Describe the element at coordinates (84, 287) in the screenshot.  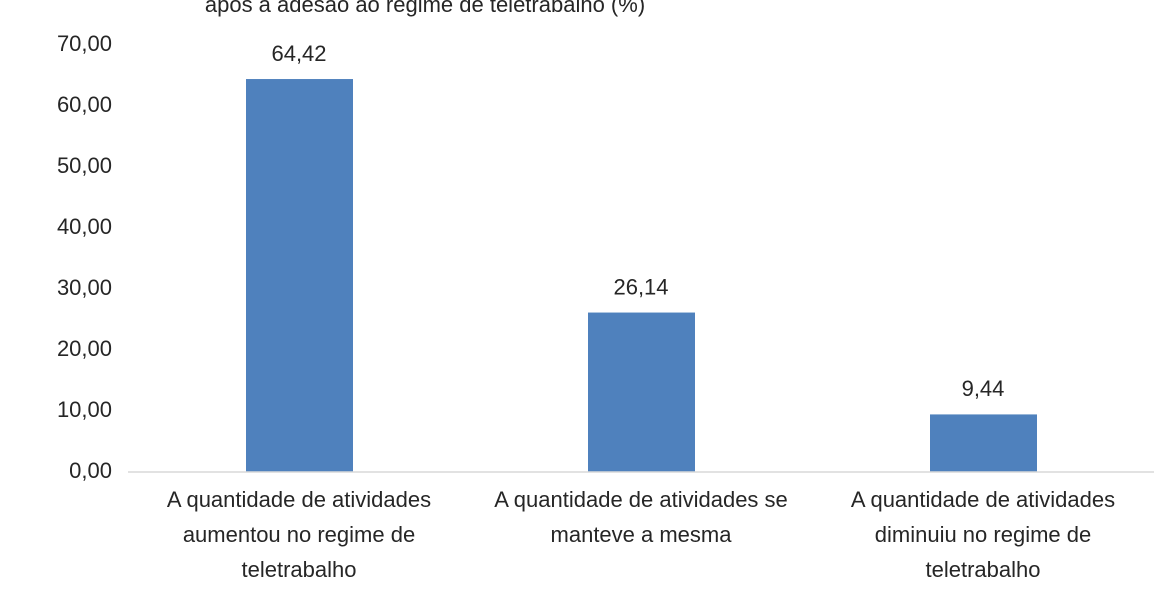
I see `y-tick-label: 30,00` at that location.